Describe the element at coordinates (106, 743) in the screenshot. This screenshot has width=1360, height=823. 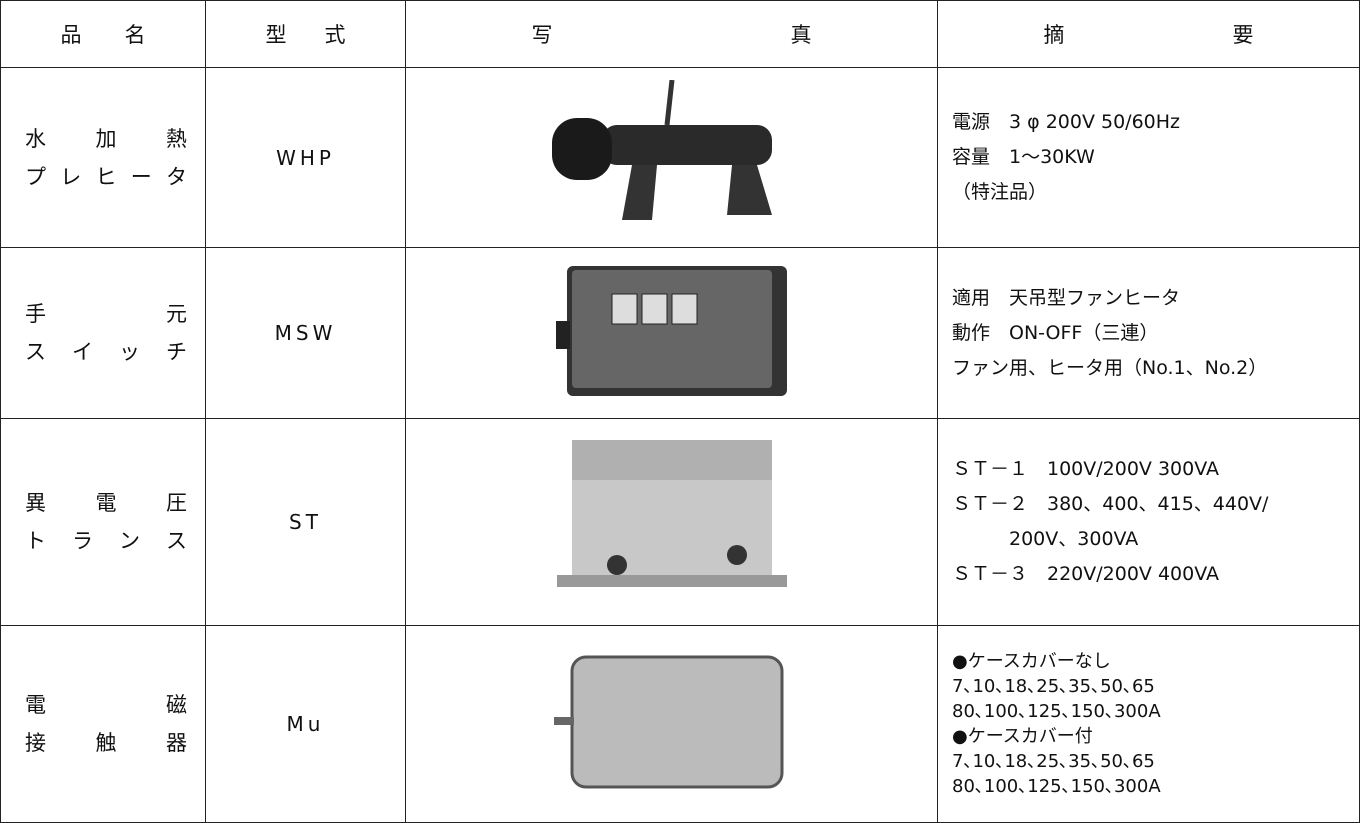
I see `product-name: 接 触 器` at that location.